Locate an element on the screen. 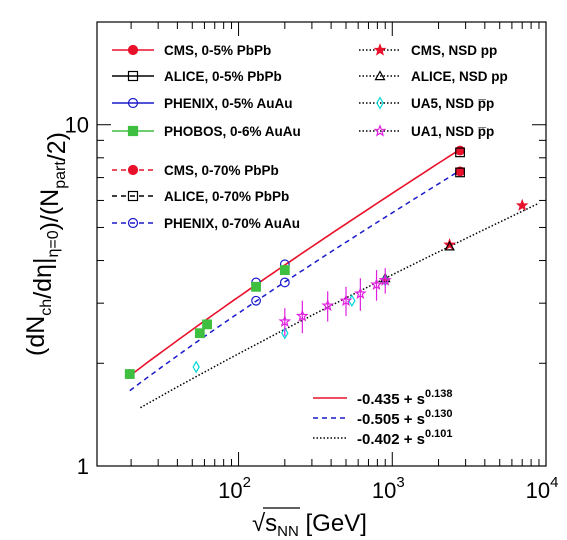 This screenshot has width=567, height=540. legend-label: CMS, 0-70% PbPb is located at coordinates (221, 170).